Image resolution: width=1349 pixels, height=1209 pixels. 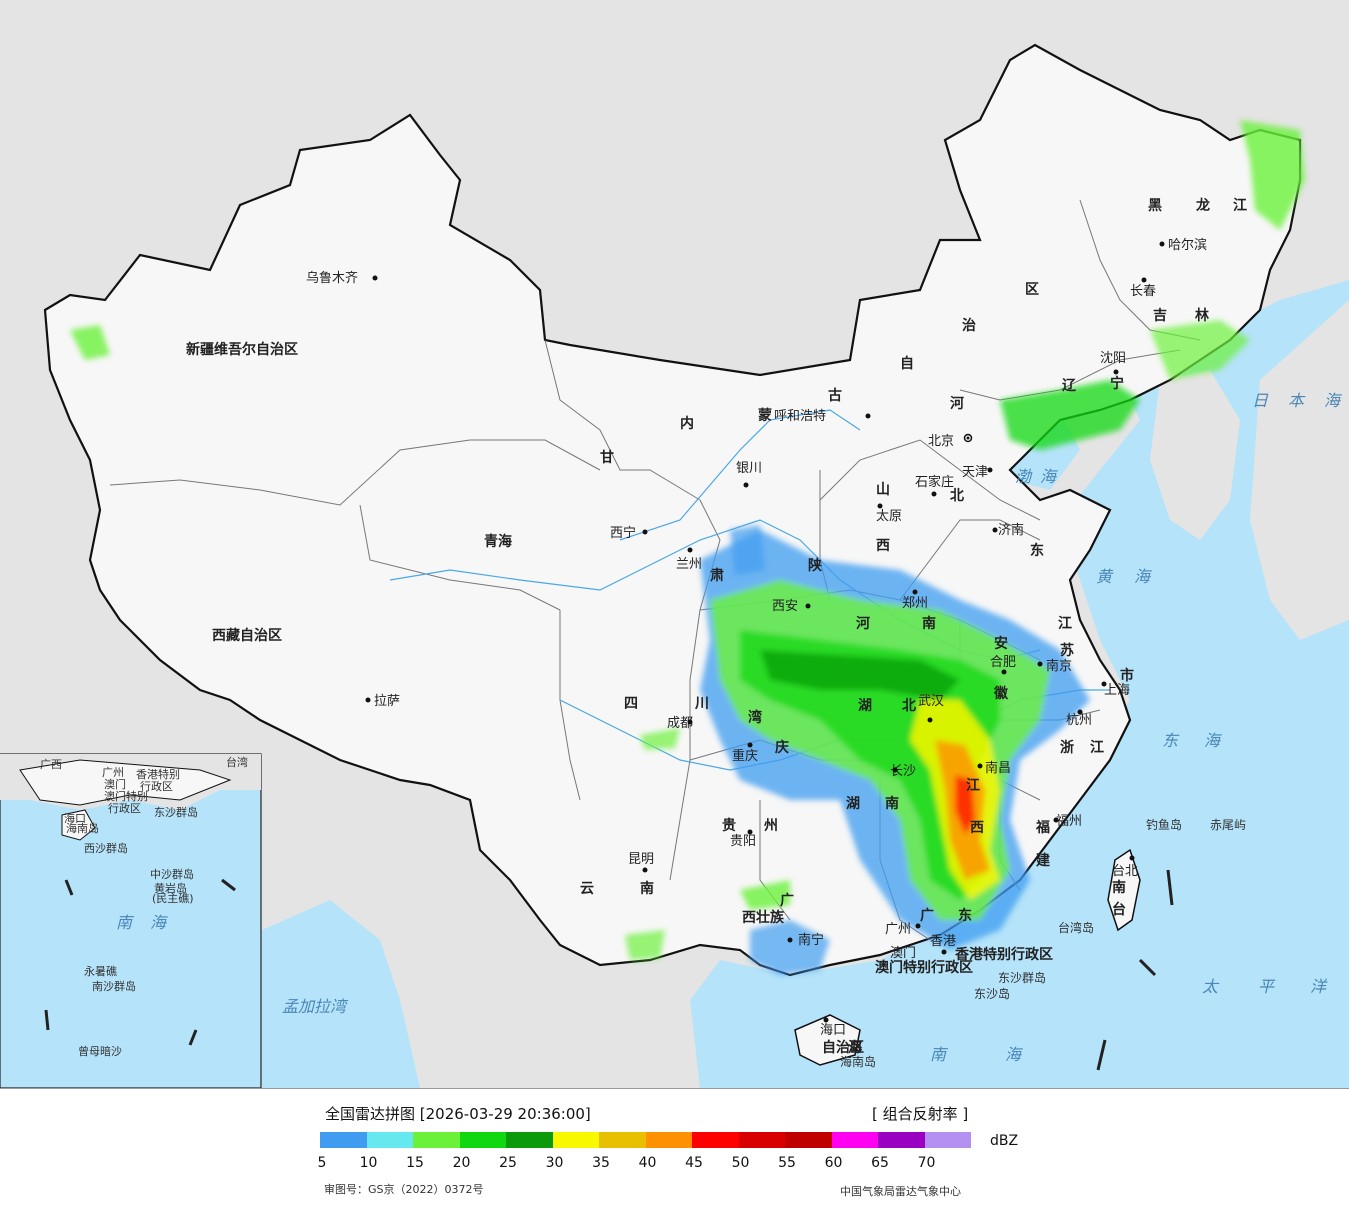 I want to click on neimeng-zi-label: 自, so click(x=907, y=363).